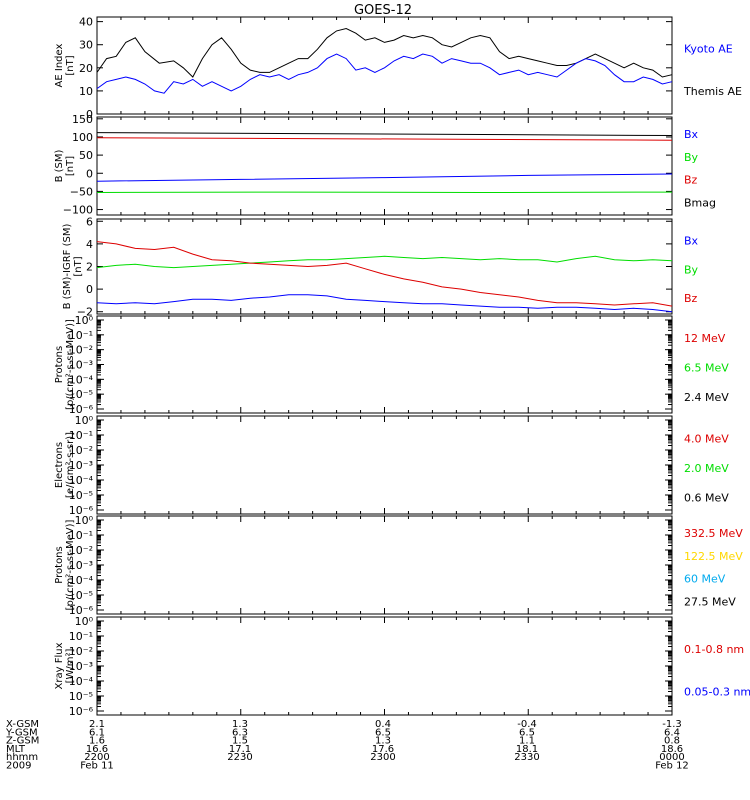 Image resolution: width=750 pixels, height=800 pixels. I want to click on ae-ylabel: AE Index[nT], so click(65, 65).